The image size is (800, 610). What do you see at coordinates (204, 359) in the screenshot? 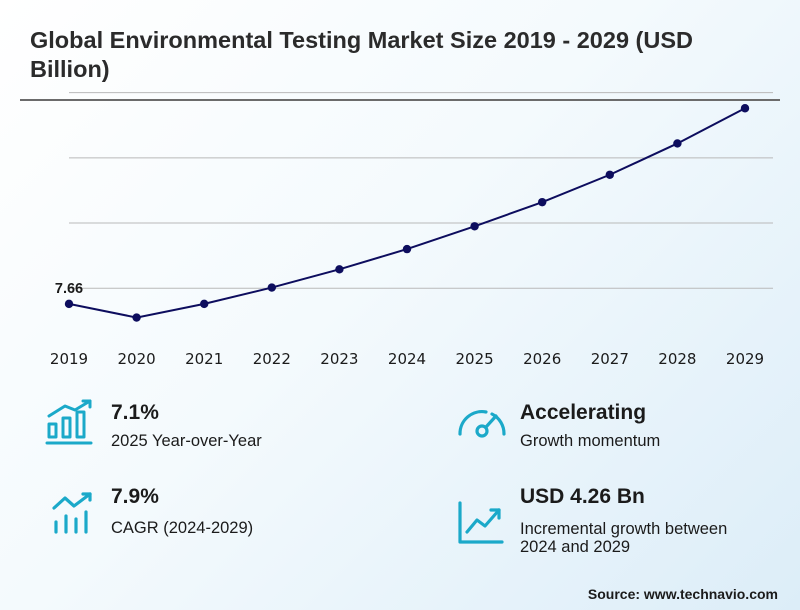
I see `x-tick-label: 2021` at bounding box center [204, 359].